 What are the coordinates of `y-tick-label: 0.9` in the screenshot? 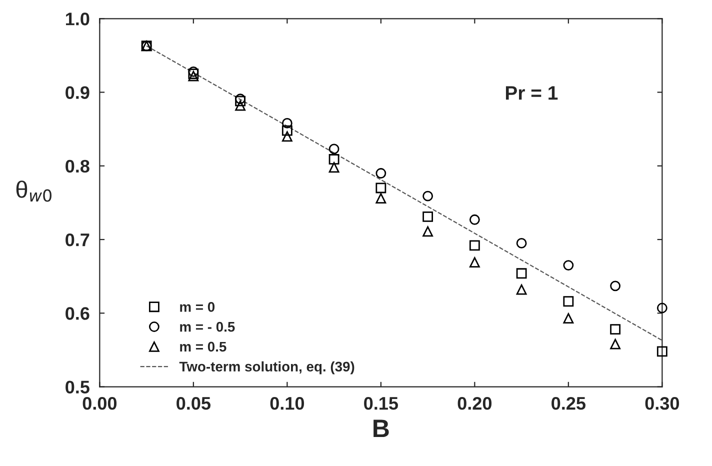 It's located at (78, 92).